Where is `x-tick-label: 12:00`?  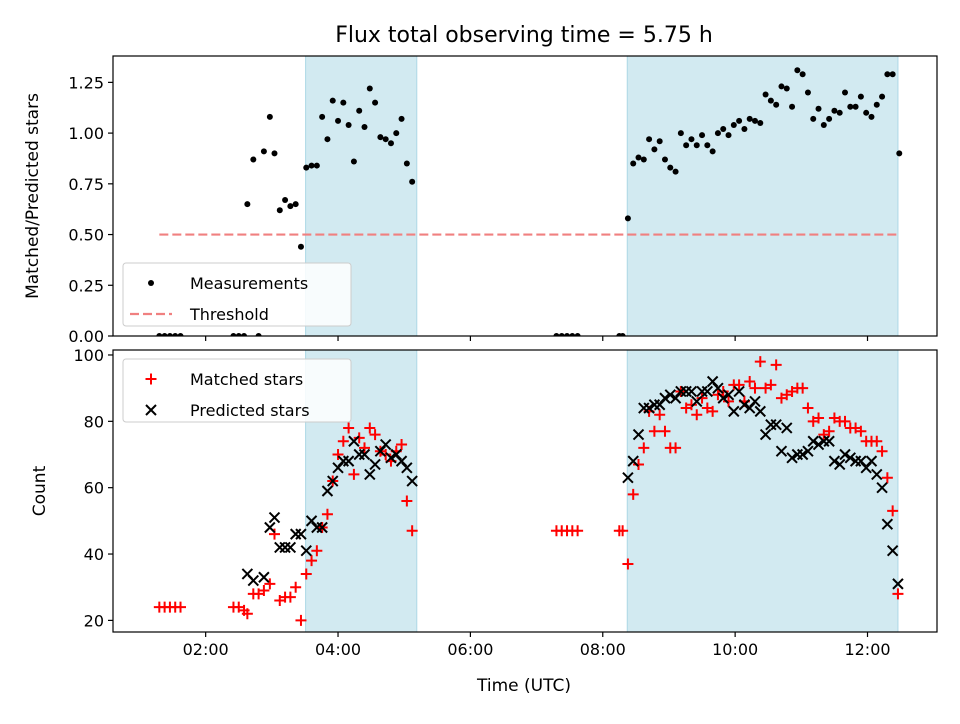 x-tick-label: 12:00 is located at coordinates (867, 649).